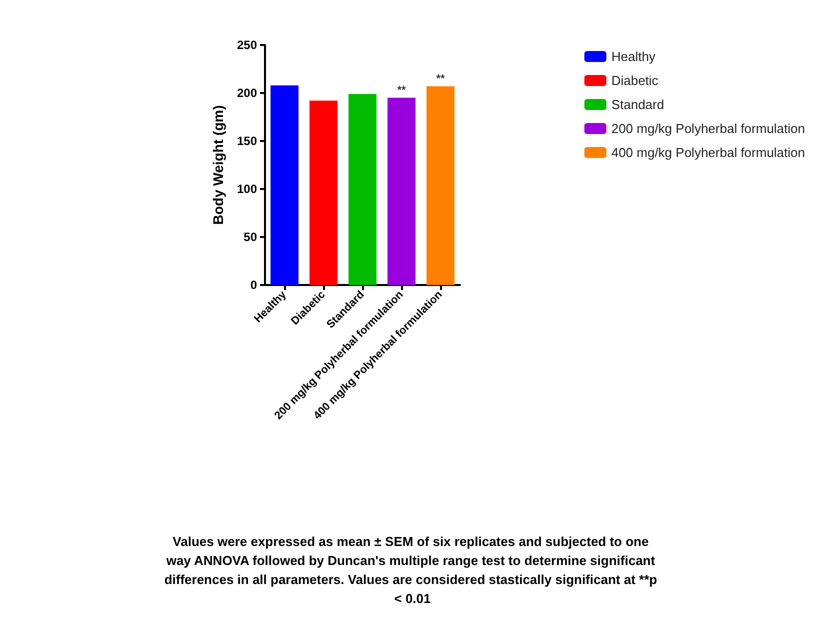  What do you see at coordinates (247, 45) in the screenshot?
I see `y-tick-label: 250` at bounding box center [247, 45].